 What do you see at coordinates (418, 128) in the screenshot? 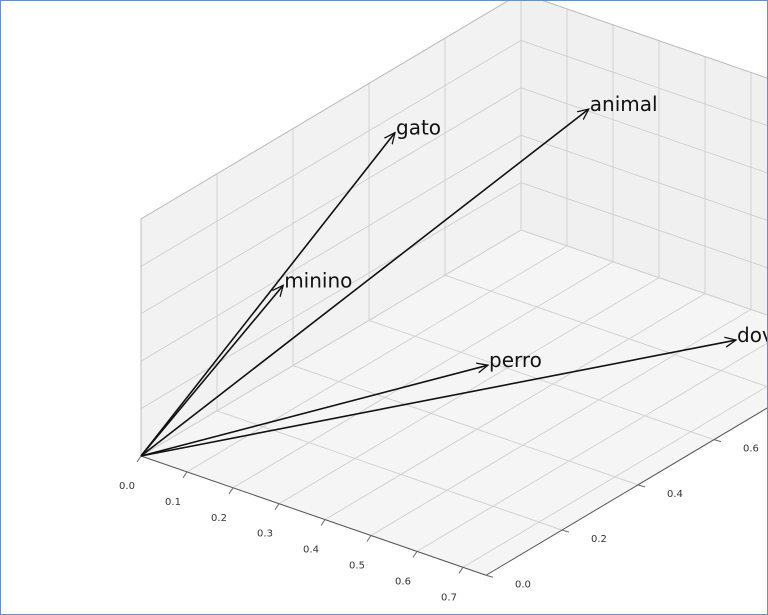
I see `vector-label-gato: gato` at bounding box center [418, 128].